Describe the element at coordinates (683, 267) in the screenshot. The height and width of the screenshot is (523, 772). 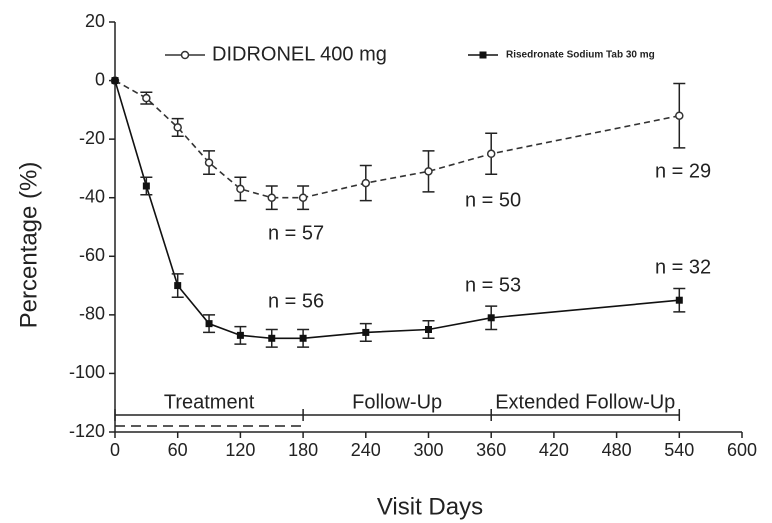
I see `annotation: n = 32` at that location.